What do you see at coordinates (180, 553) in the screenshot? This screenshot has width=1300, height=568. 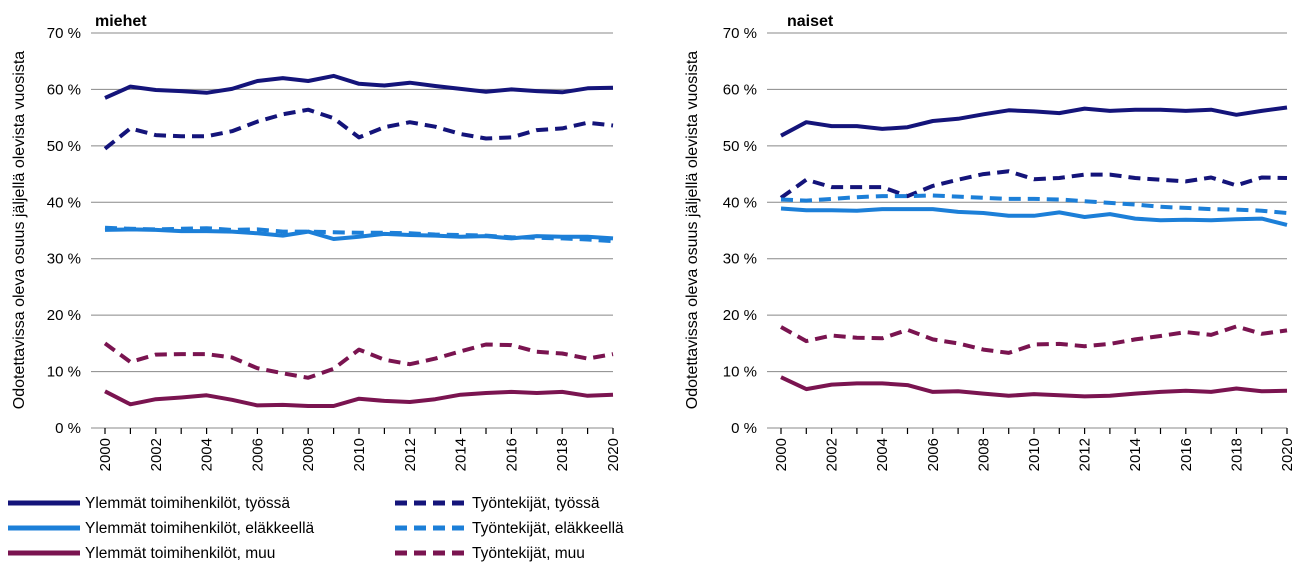 I see `legend-label: Ylemmät toimihenkilöt, muu` at bounding box center [180, 553].